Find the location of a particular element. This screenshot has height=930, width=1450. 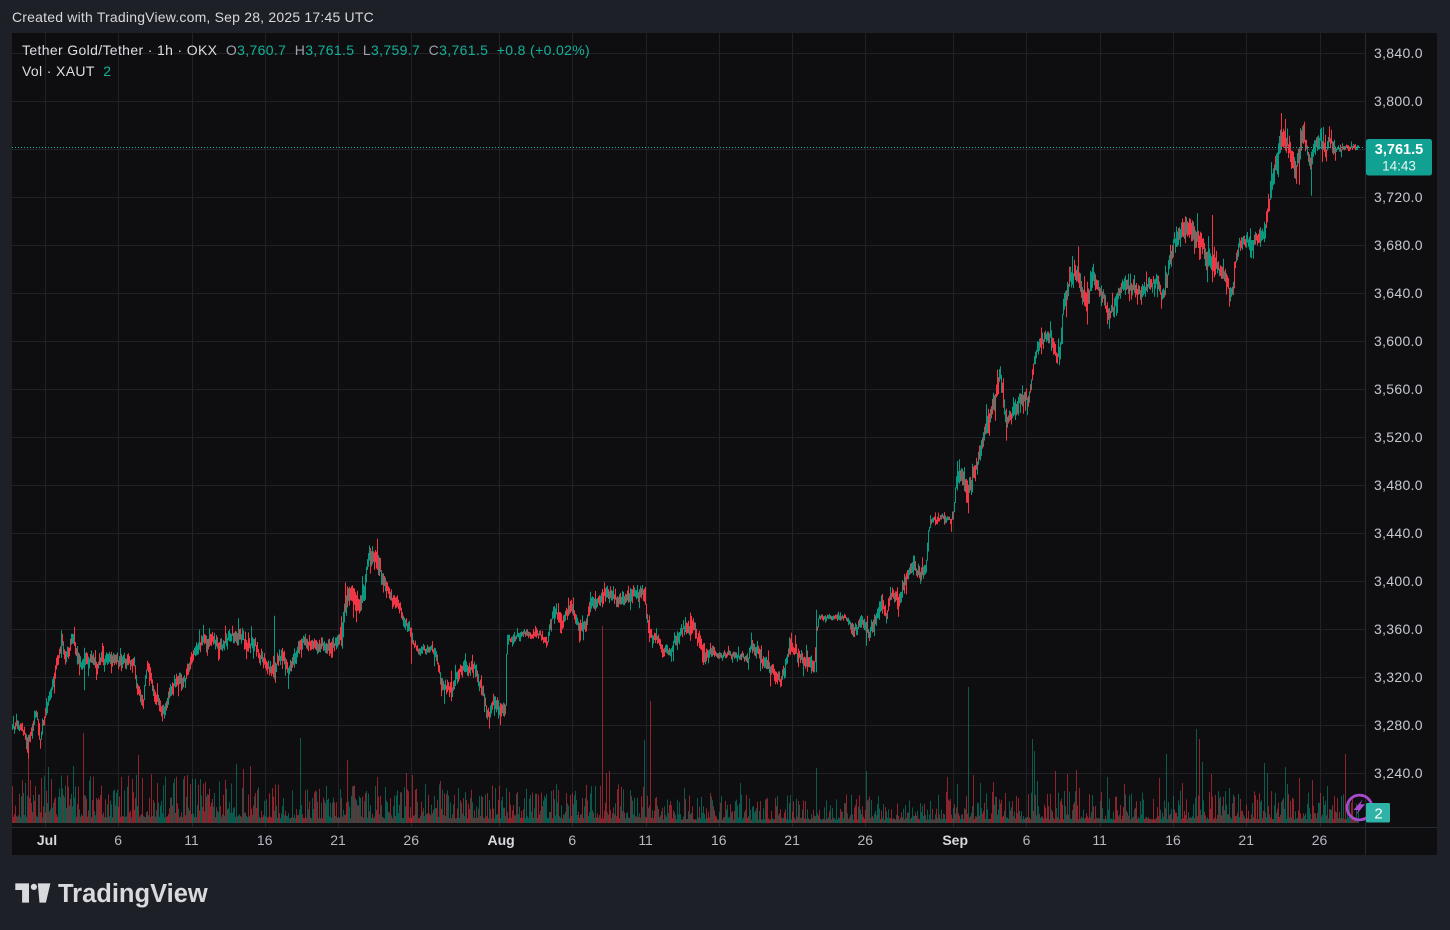

svg-text: Sep is located at coordinates (955, 840).